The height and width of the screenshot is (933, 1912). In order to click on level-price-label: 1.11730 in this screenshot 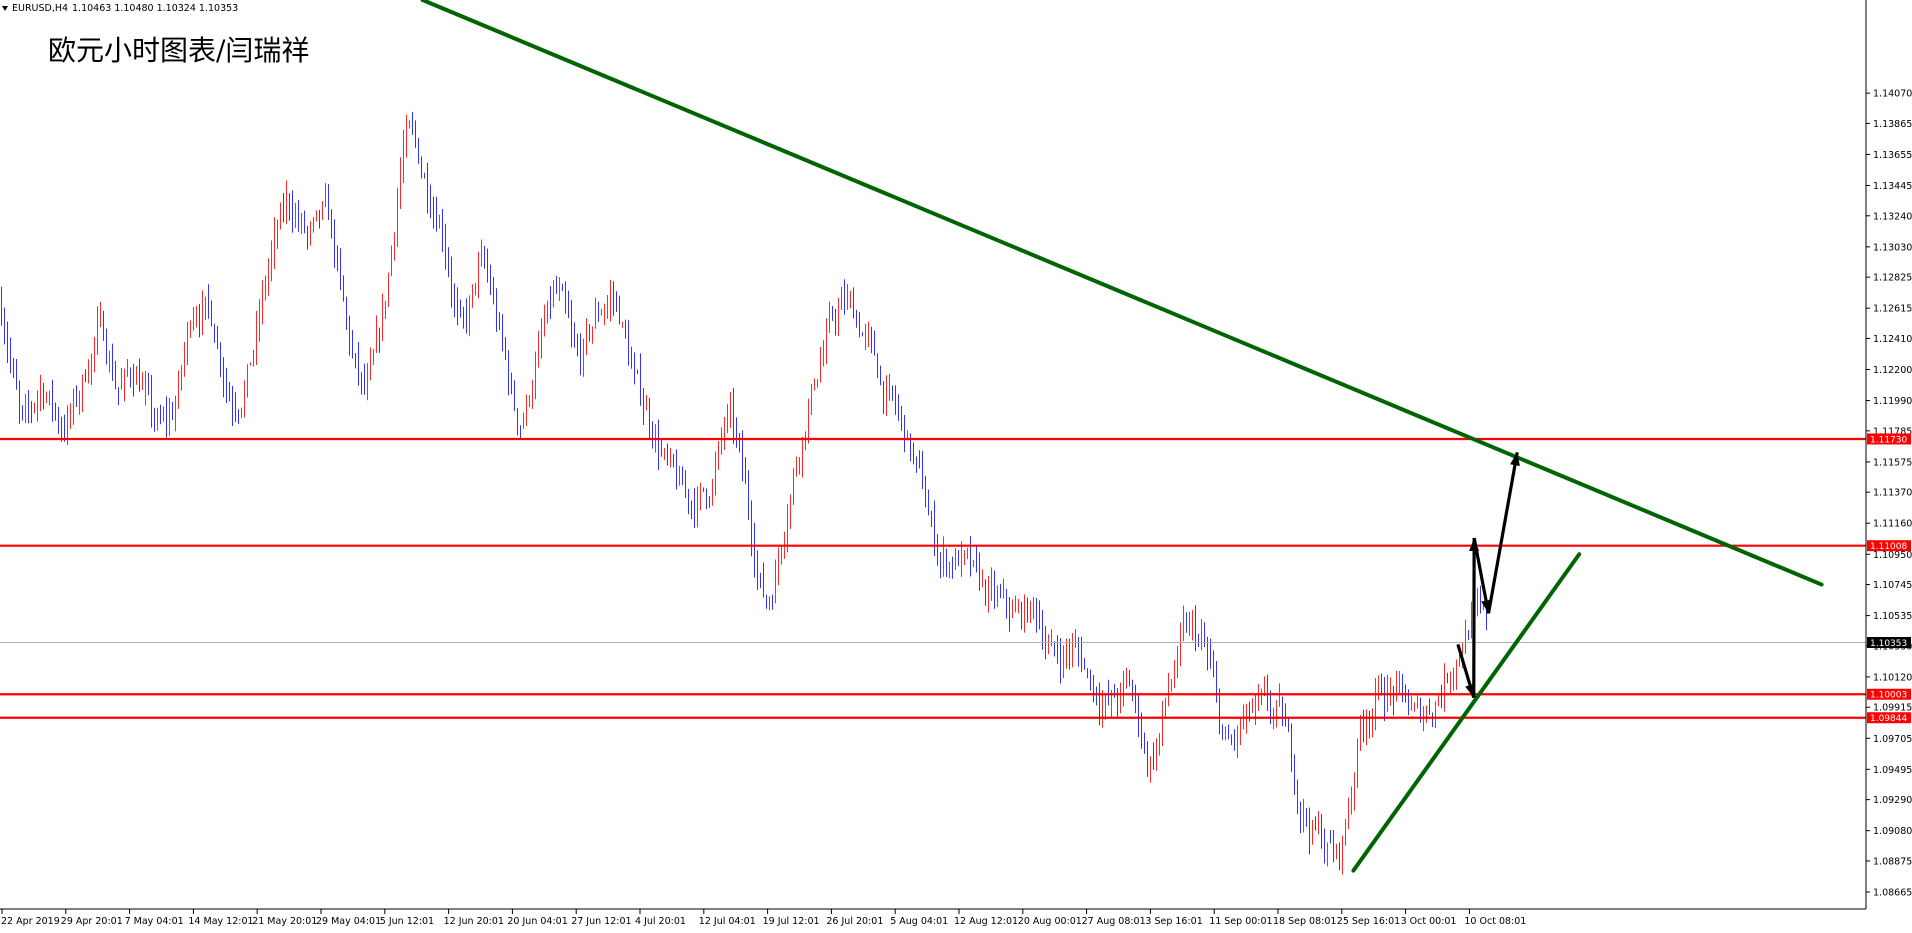, I will do `click(1888, 440)`.